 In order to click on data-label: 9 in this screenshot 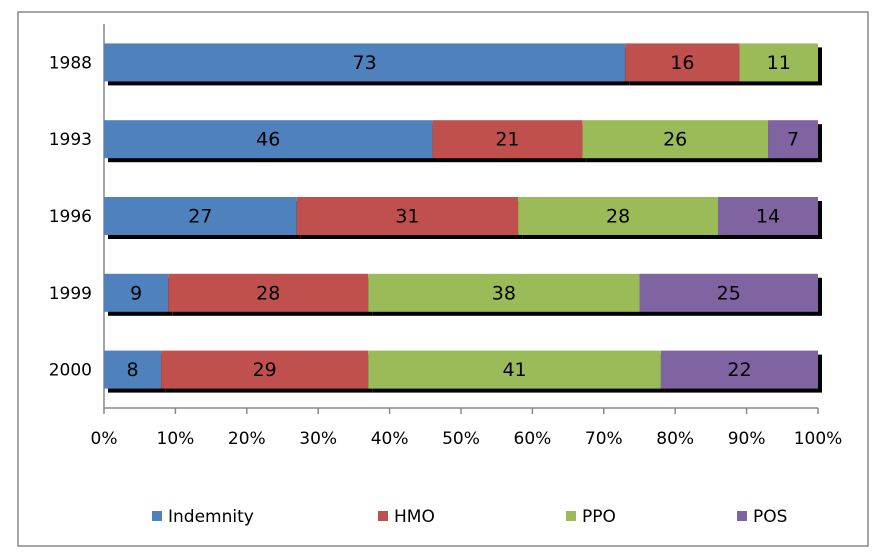, I will do `click(136, 293)`.